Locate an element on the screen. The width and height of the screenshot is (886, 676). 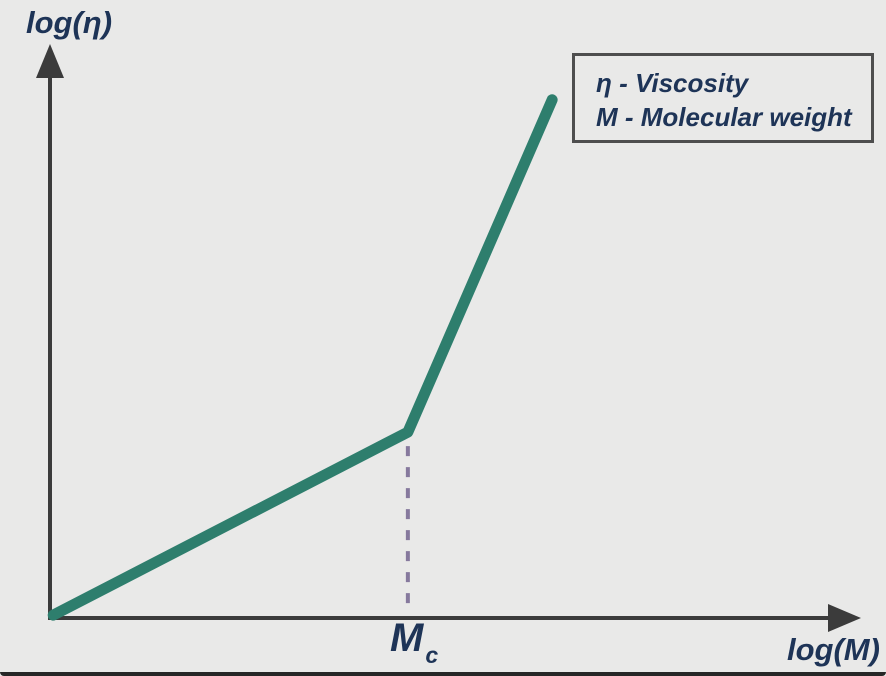
x-axis-arrow-icon is located at coordinates (844, 618).